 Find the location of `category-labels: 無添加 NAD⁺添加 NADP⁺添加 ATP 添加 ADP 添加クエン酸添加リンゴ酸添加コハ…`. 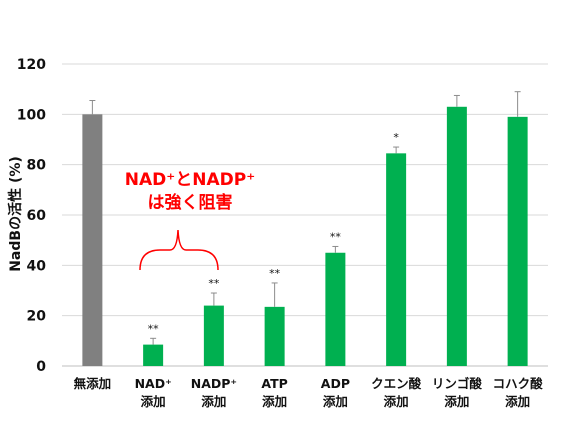

category-labels: 無添加 NAD⁺添加 NADP⁺添加 ATP 添加 ADP 添加クエン酸添加リンゴ酸添加コハ… is located at coordinates (309, 392).